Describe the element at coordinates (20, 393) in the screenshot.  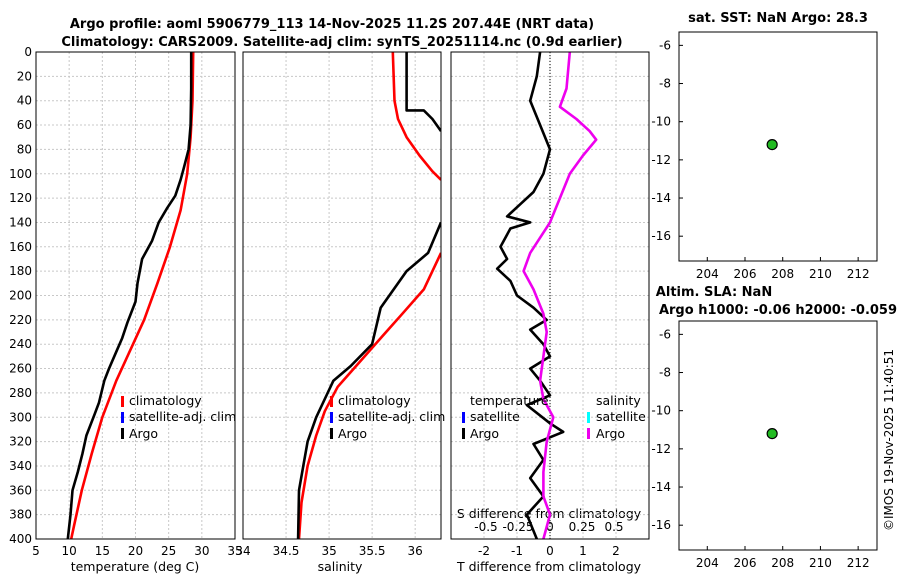
I see `depth-tick-label: 280` at that location.